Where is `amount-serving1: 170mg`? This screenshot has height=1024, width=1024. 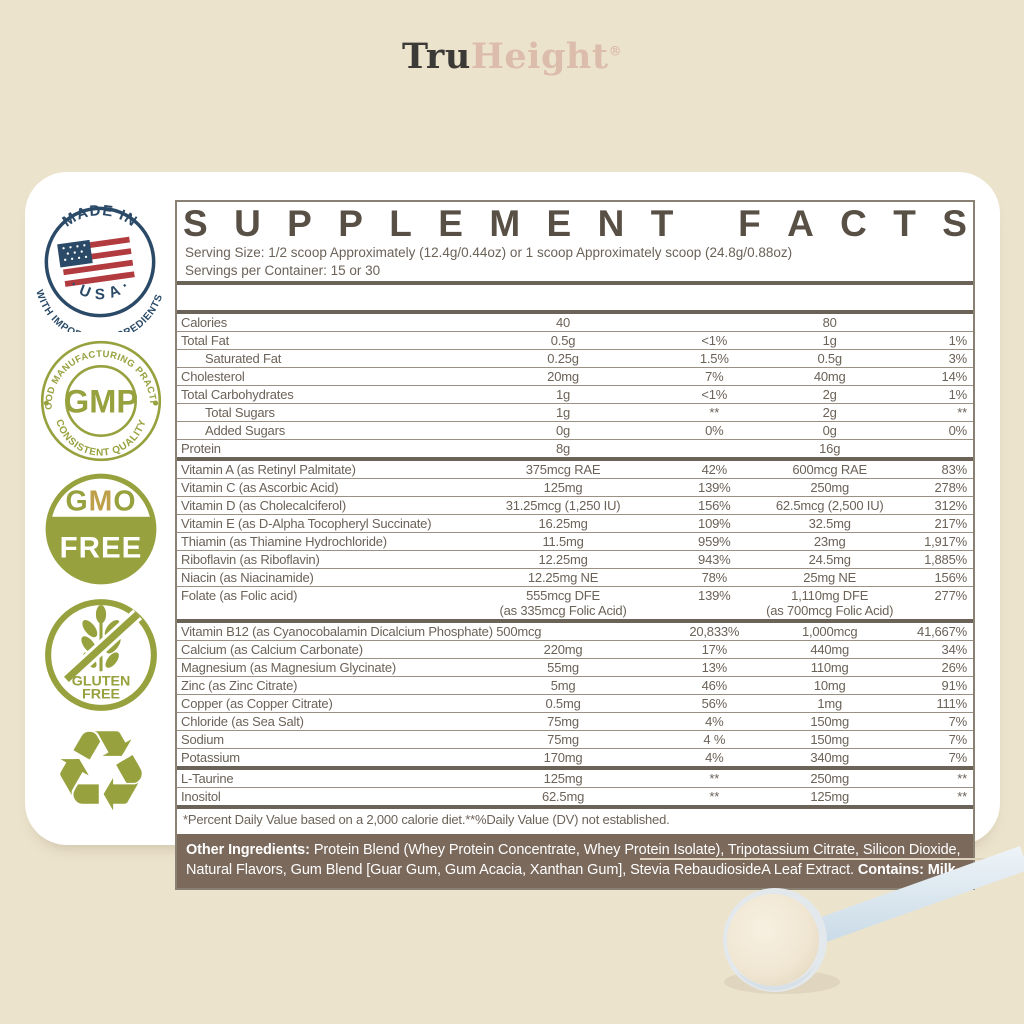 amount-serving1: 170mg is located at coordinates (563, 757).